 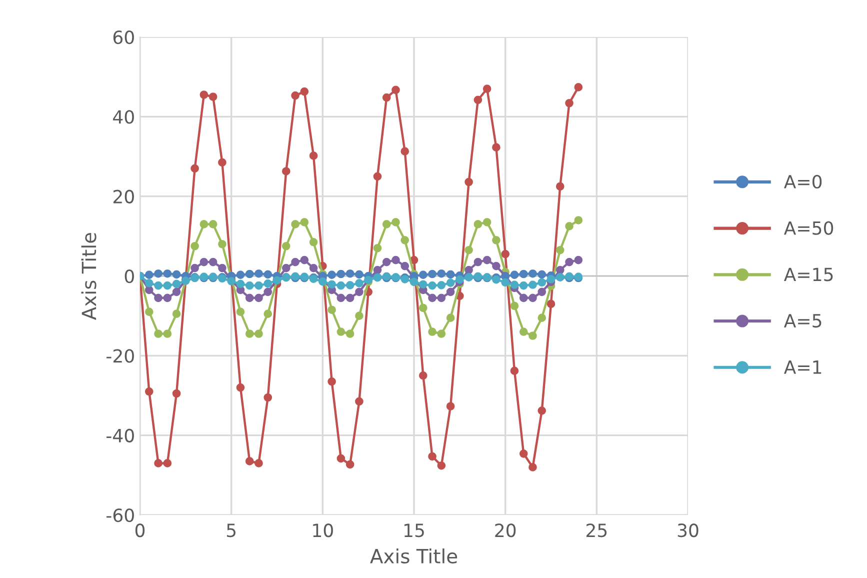 What do you see at coordinates (414, 556) in the screenshot?
I see `x-axis-title: Axis Title` at bounding box center [414, 556].